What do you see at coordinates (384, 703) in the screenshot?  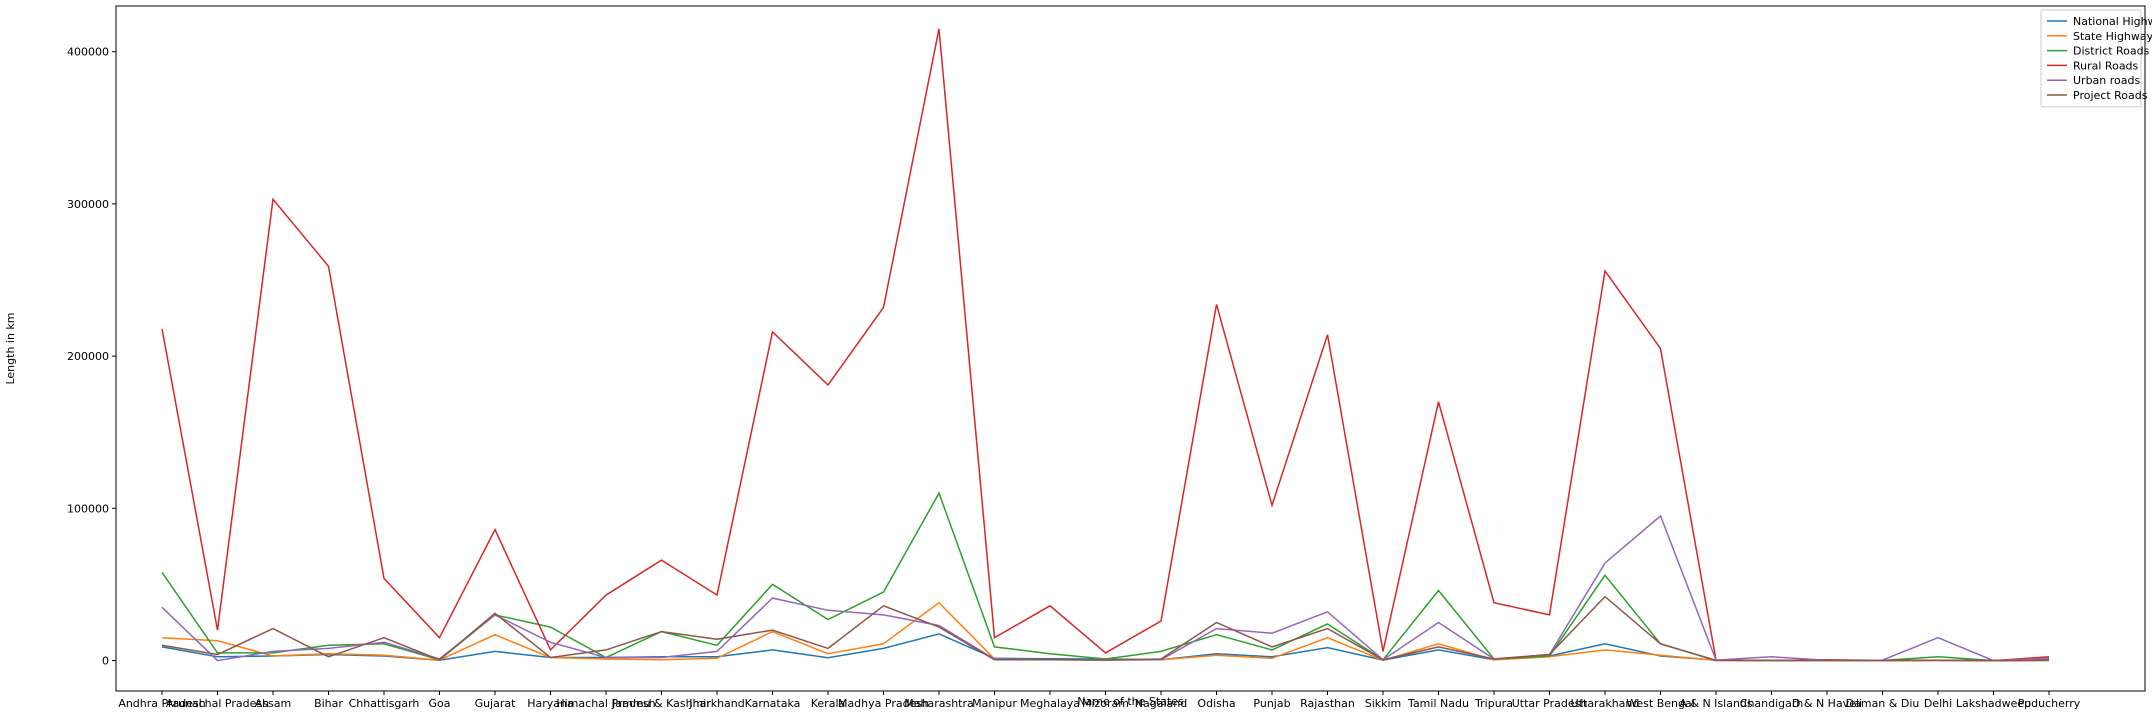 I see `x-tick-label: Chhattisgarh` at bounding box center [384, 703].